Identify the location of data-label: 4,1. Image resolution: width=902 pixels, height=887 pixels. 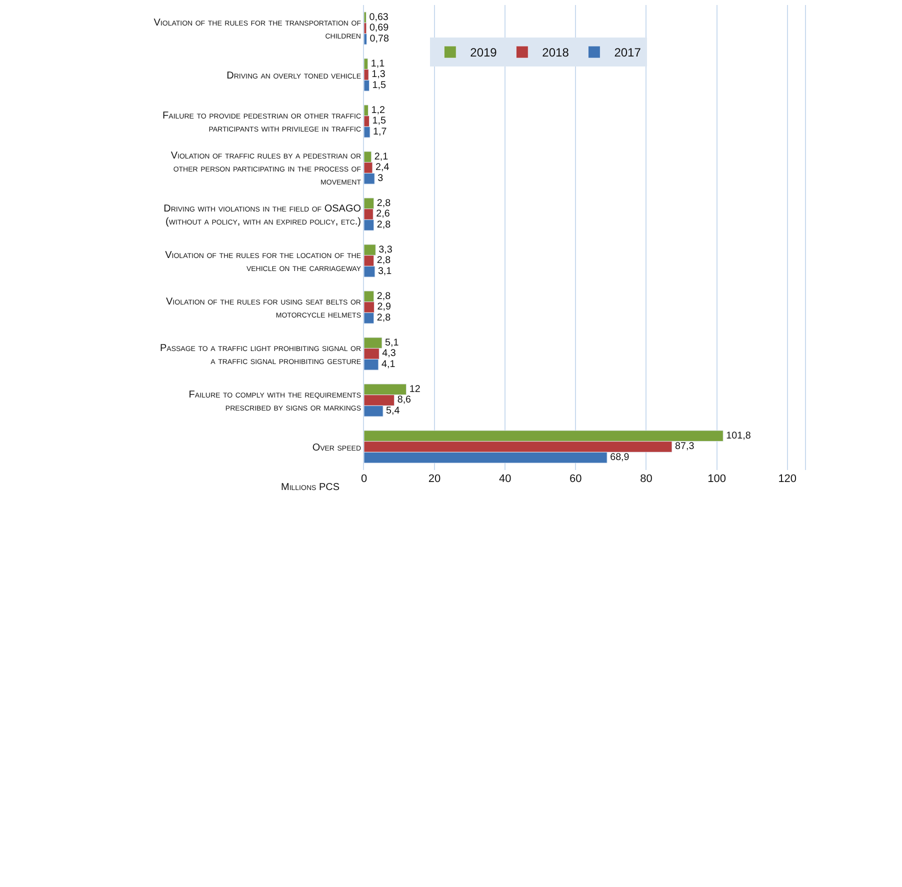
(388, 364).